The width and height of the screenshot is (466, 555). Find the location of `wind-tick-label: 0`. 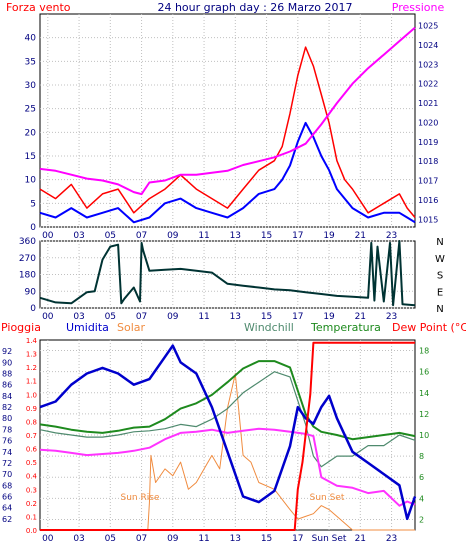

wind-tick-label: 0 is located at coordinates (33, 228).